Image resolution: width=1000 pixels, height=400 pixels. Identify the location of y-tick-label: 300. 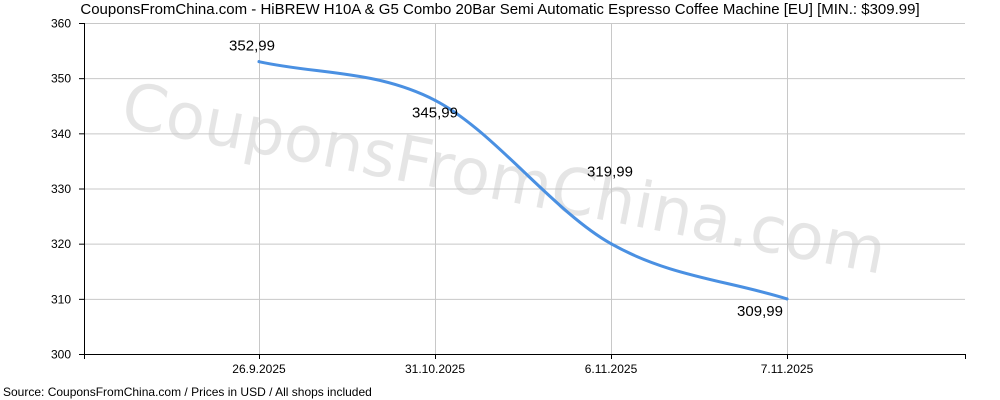
(61, 355).